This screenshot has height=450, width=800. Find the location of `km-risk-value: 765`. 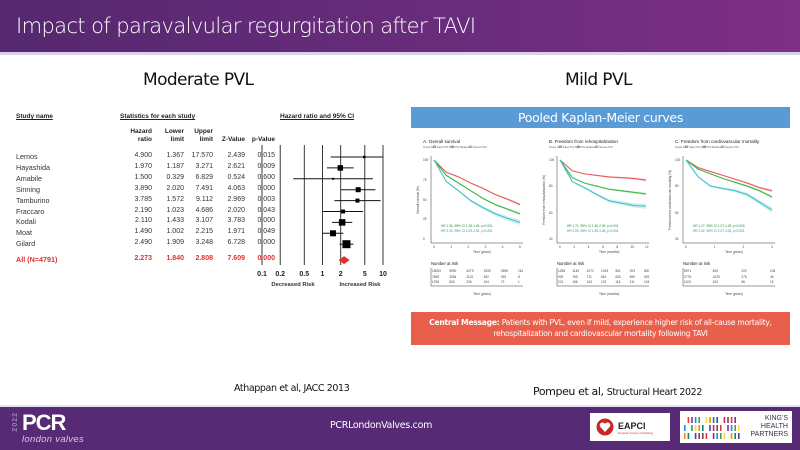

km-risk-value: 765 is located at coordinates (575, 276).